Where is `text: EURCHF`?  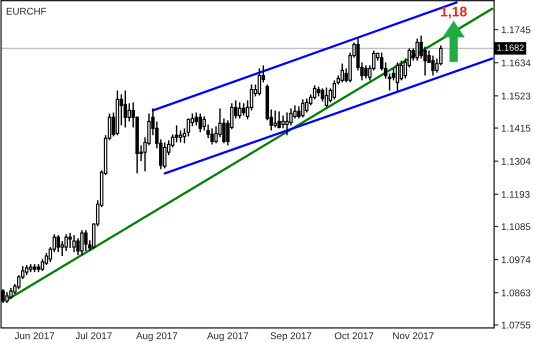 text: EURCHF is located at coordinates (26, 11).